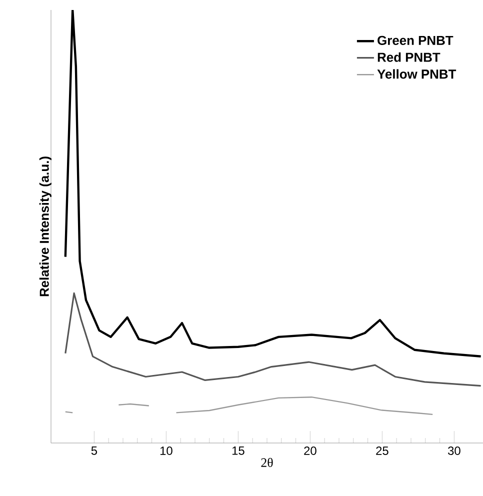  I want to click on x-tick-label: 20, so click(310, 450).